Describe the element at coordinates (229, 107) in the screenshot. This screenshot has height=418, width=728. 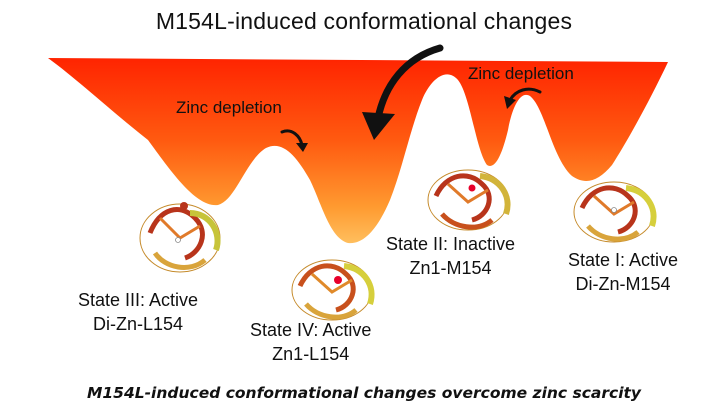
I see `zinc-depletion-label-left: Zinc depletion` at that location.